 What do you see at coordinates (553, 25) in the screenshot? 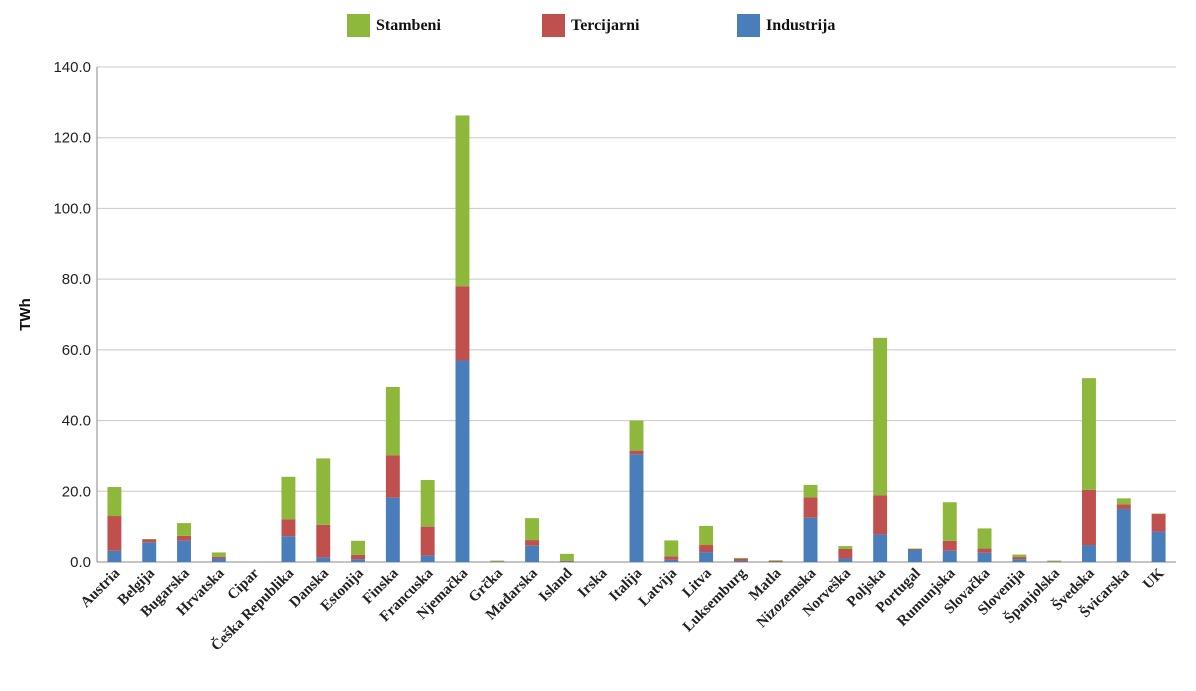
I see `legend-swatch-tercijarni` at bounding box center [553, 25].